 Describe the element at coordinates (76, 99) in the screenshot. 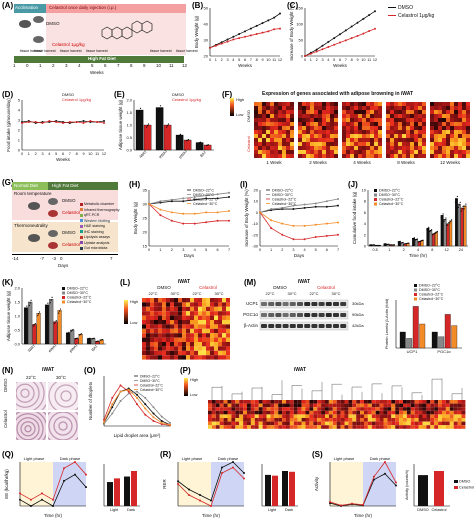

I see `legend-text: Celastrol 1μg/kg` at that location.